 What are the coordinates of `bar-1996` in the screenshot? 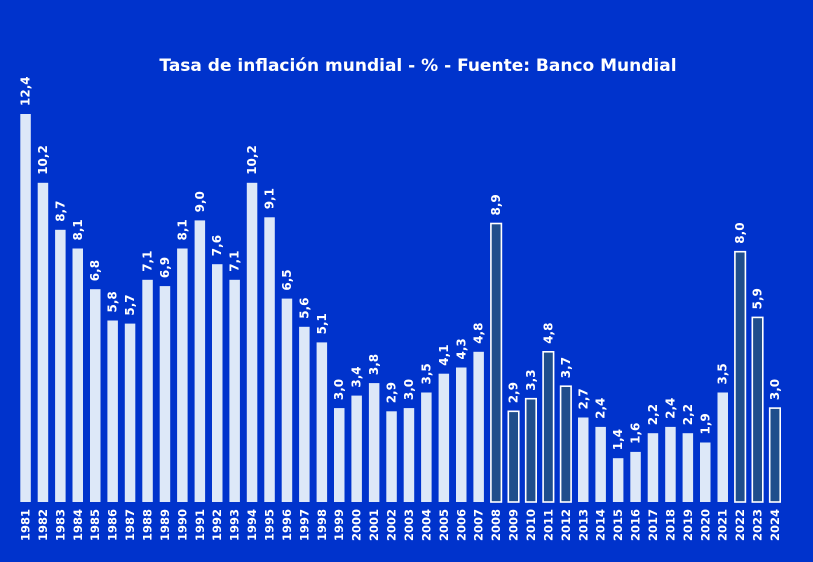 It's located at (287, 400).